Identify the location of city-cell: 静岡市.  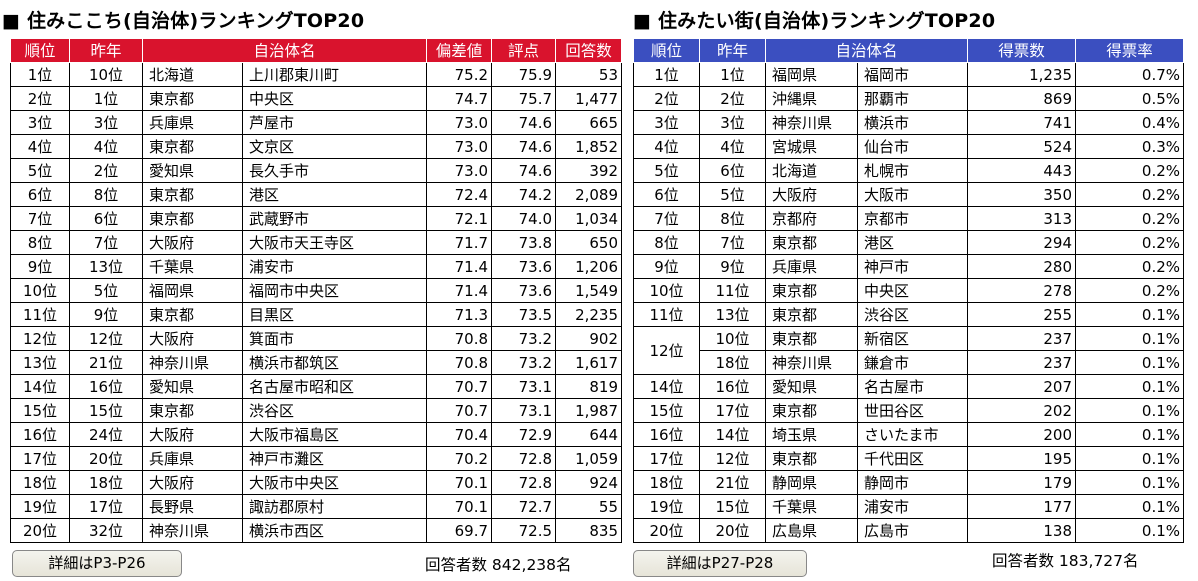
(912, 482).